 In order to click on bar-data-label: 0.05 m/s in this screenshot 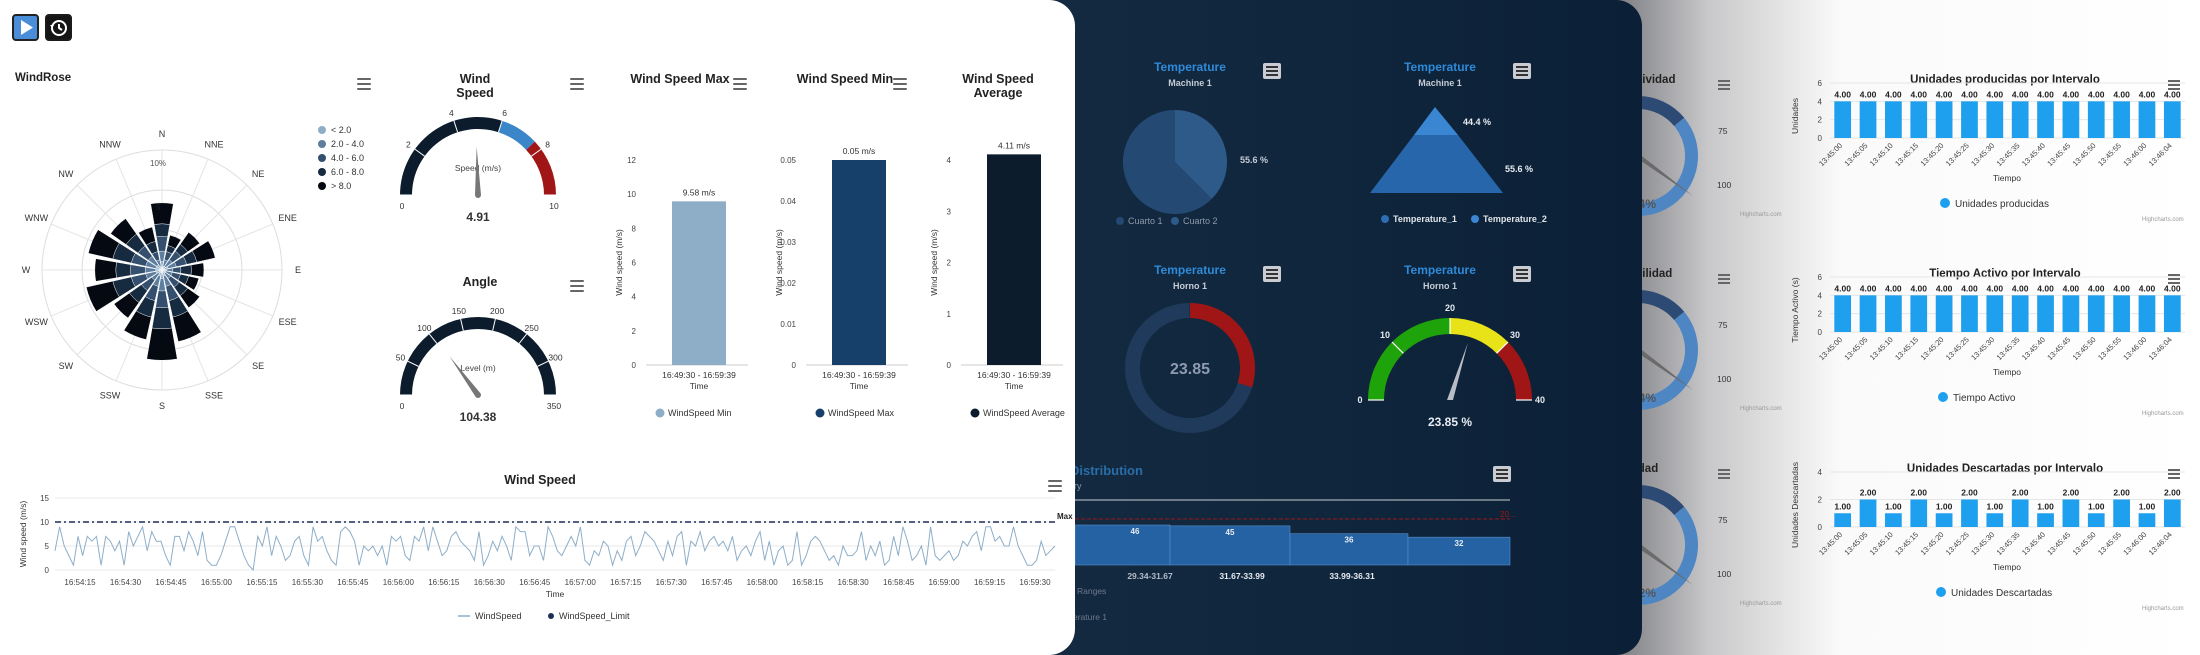, I will do `click(859, 151)`.